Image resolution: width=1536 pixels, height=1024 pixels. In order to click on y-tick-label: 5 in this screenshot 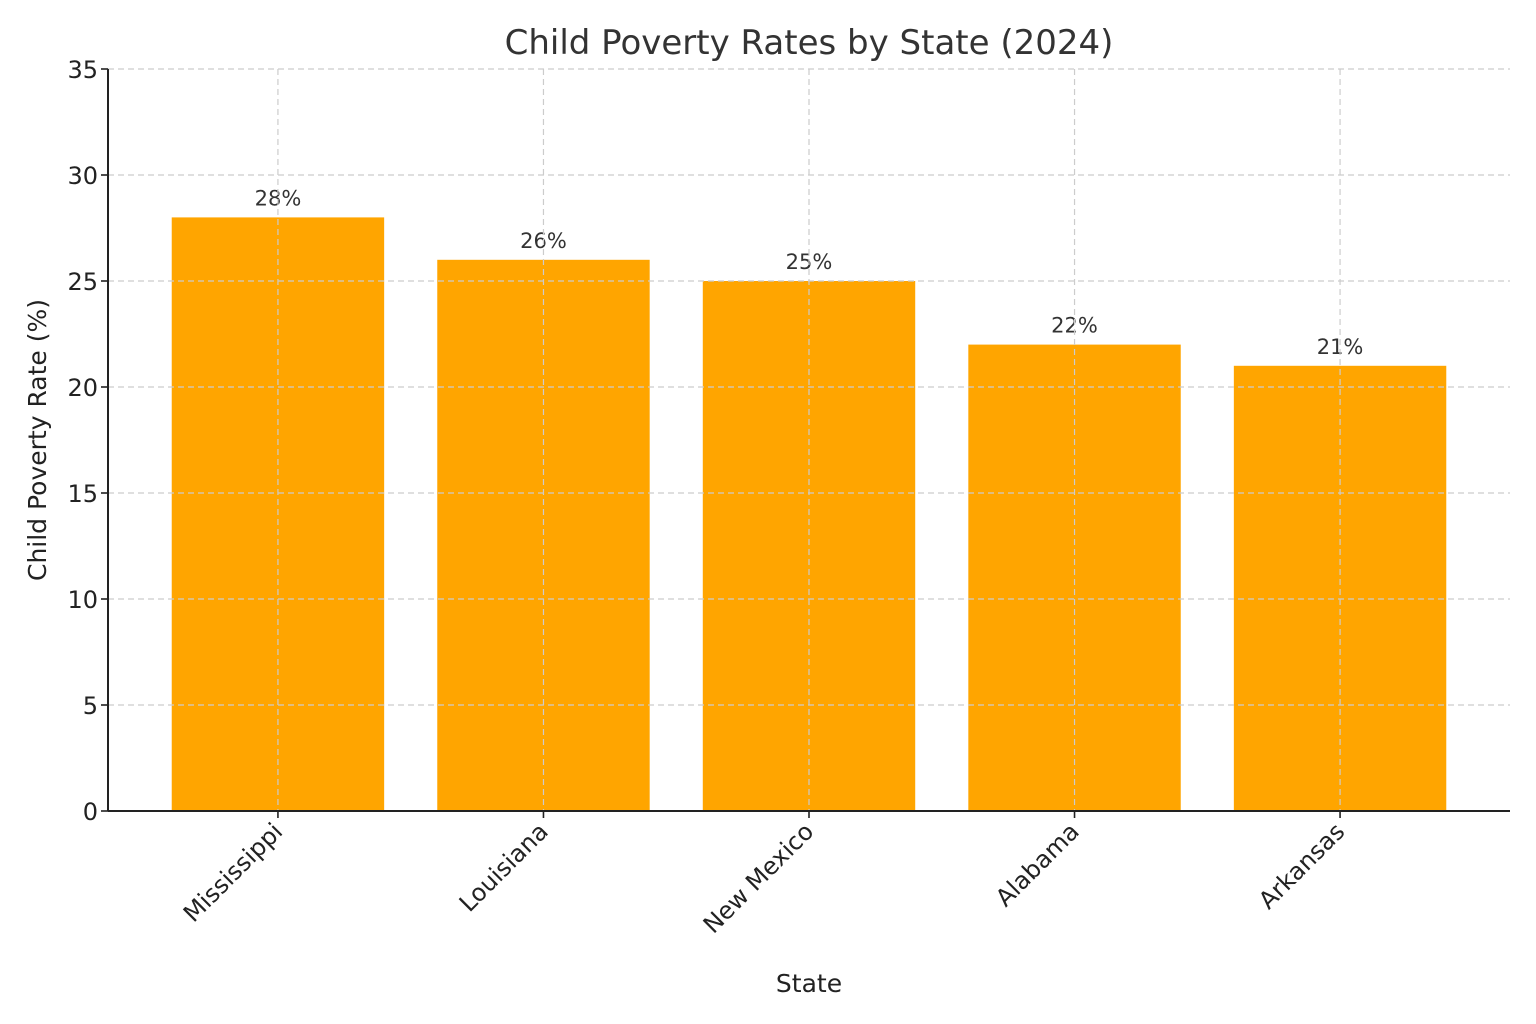, I will do `click(90, 706)`.